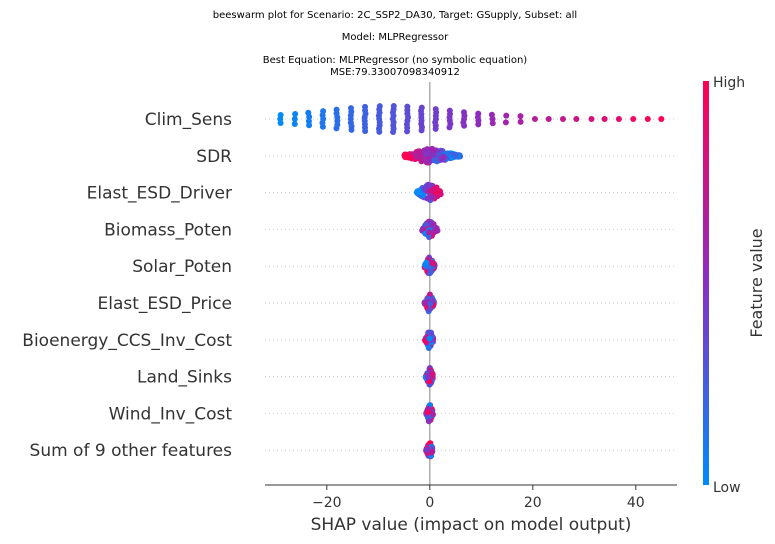  What do you see at coordinates (127, 341) in the screenshot?
I see `feature-label: Bioenergy_CCS_Inv_Cost` at bounding box center [127, 341].